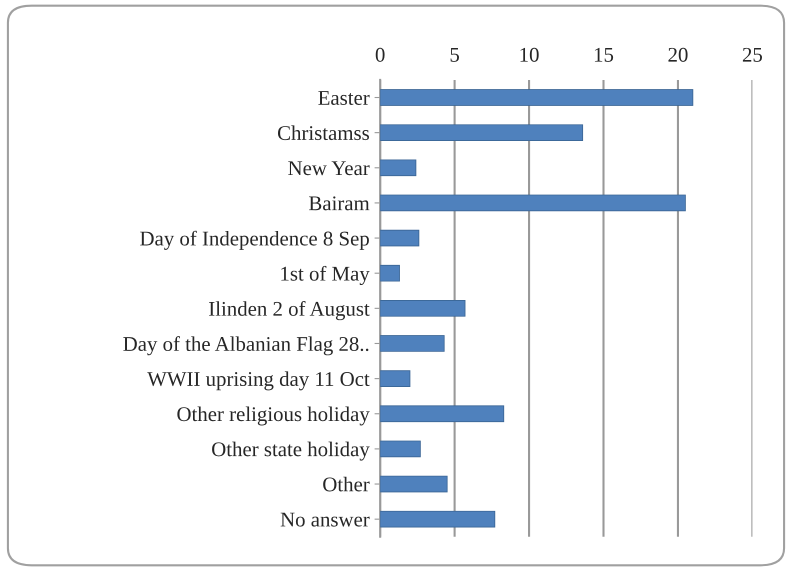 This screenshot has width=792, height=571. What do you see at coordinates (529, 55) in the screenshot?
I see `x-tick-label: 10` at bounding box center [529, 55].